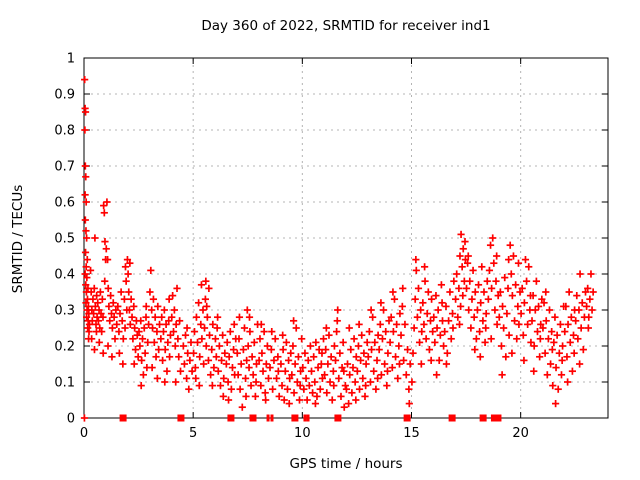  Describe the element at coordinates (302, 433) in the screenshot. I see `x-tick-label: 10` at that location.